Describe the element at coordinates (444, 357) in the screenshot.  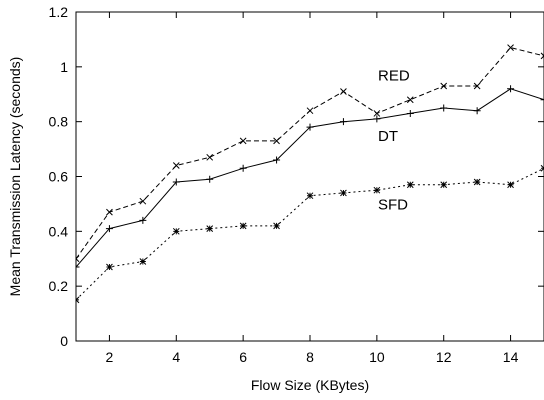
I see `x-tick-label: 12` at that location.